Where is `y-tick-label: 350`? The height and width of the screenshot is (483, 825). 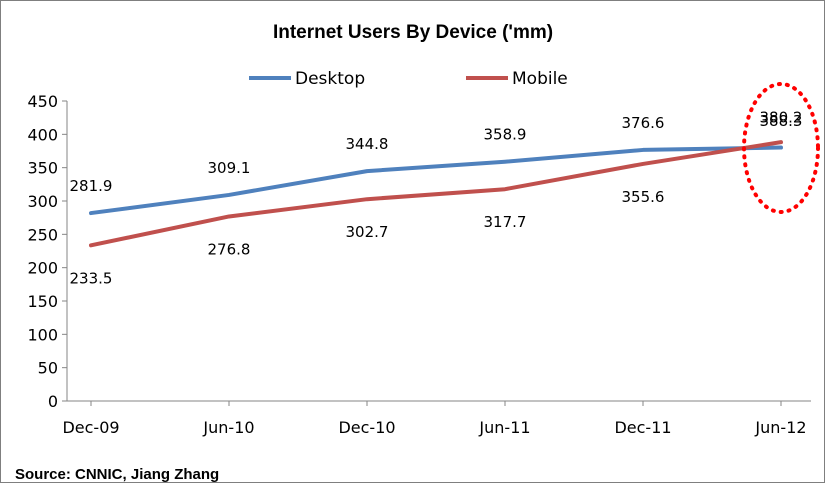
y-tick-label: 350 is located at coordinates (42, 168).